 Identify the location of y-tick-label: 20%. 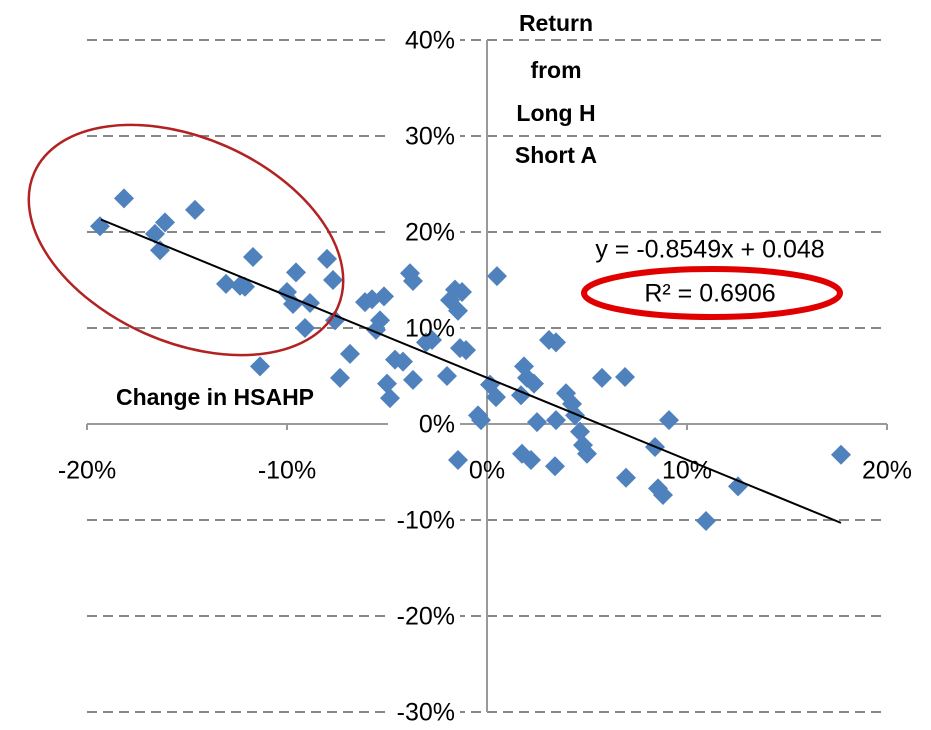
(430, 233).